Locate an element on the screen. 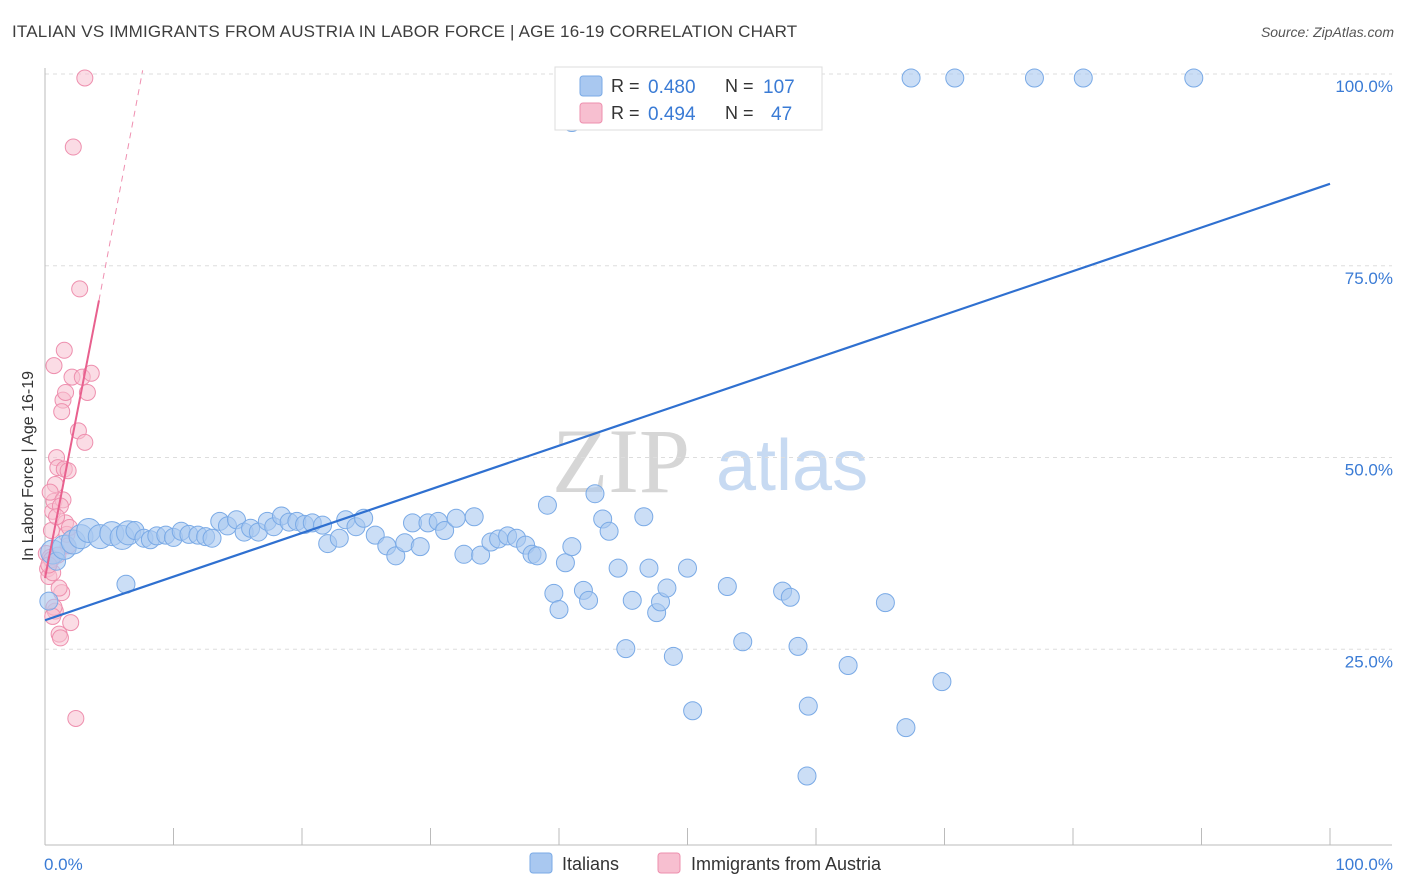  legend-n-value-1: 107 is located at coordinates (779, 87).